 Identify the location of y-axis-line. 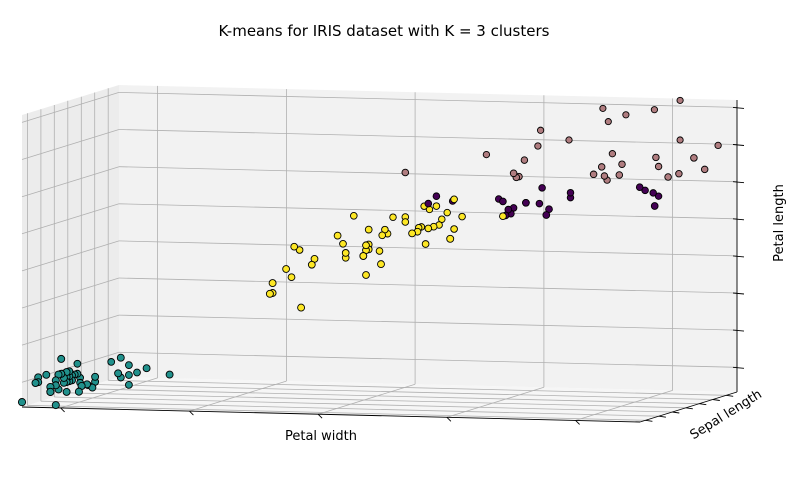
(688, 407).